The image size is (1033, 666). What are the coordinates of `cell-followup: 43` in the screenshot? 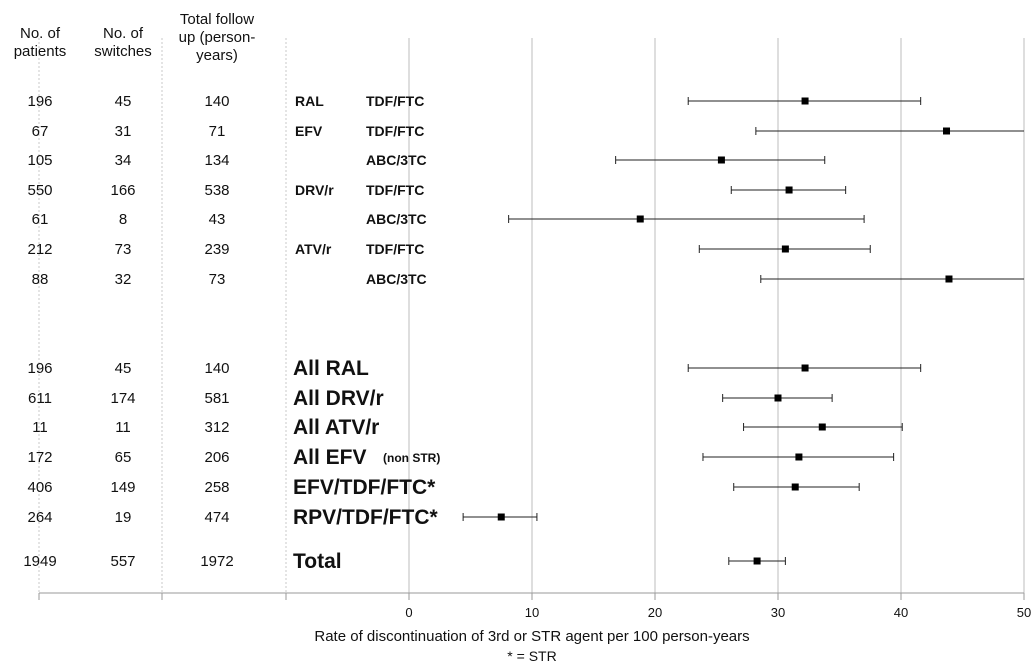 It's located at (217, 219).